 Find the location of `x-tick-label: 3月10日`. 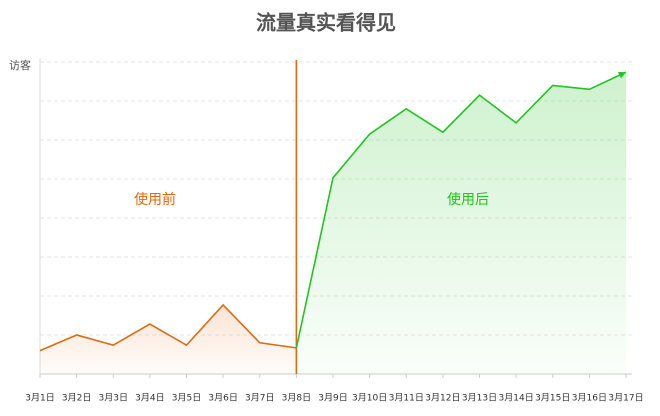

x-tick-label: 3月10日 is located at coordinates (369, 398).